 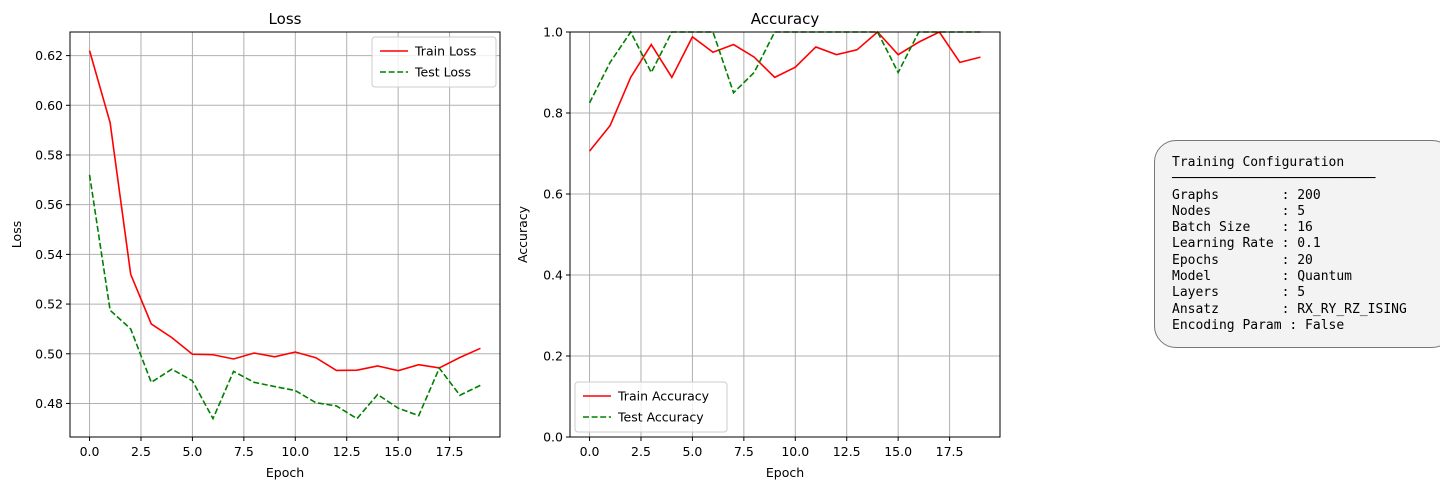 I want to click on y-axis-label: Loss, so click(x=16, y=234).